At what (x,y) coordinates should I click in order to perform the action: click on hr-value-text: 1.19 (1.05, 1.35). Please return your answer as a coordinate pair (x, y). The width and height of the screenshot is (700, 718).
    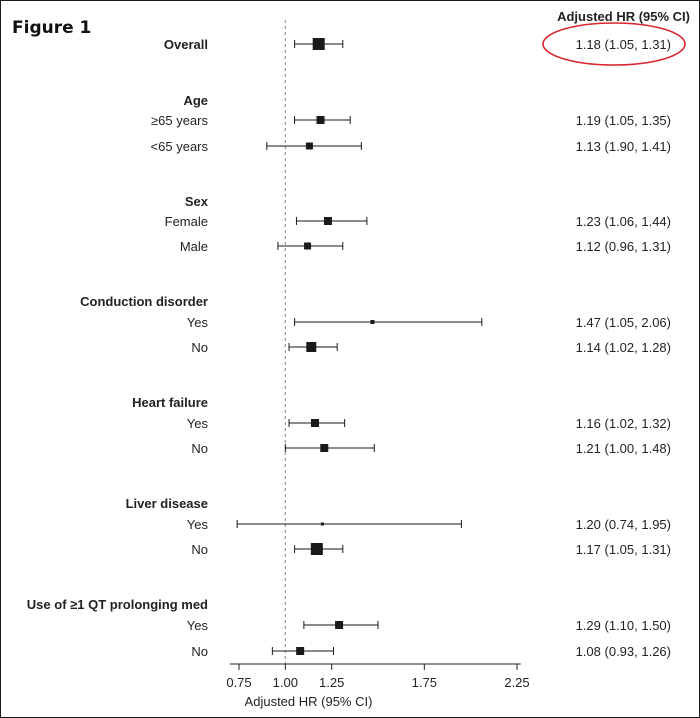
    Looking at the image, I should click on (623, 120).